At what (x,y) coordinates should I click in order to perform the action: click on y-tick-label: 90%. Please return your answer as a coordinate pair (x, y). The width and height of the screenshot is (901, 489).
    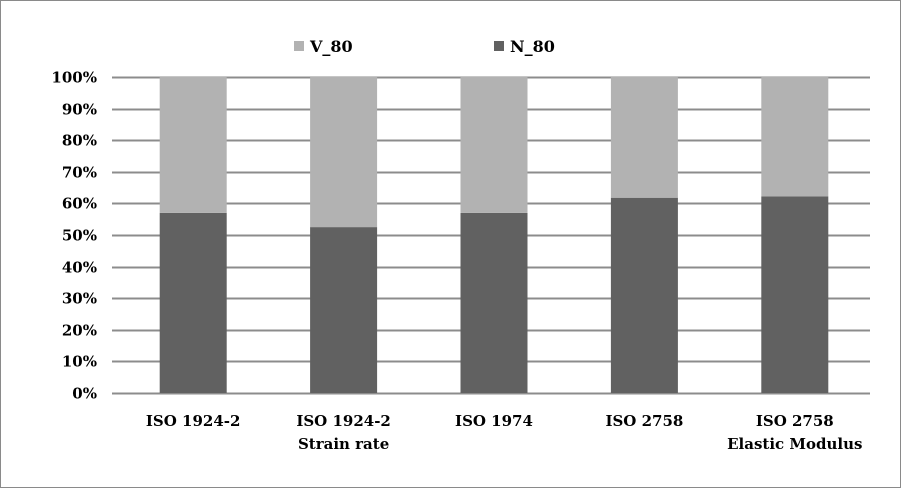
    Looking at the image, I should click on (79, 110).